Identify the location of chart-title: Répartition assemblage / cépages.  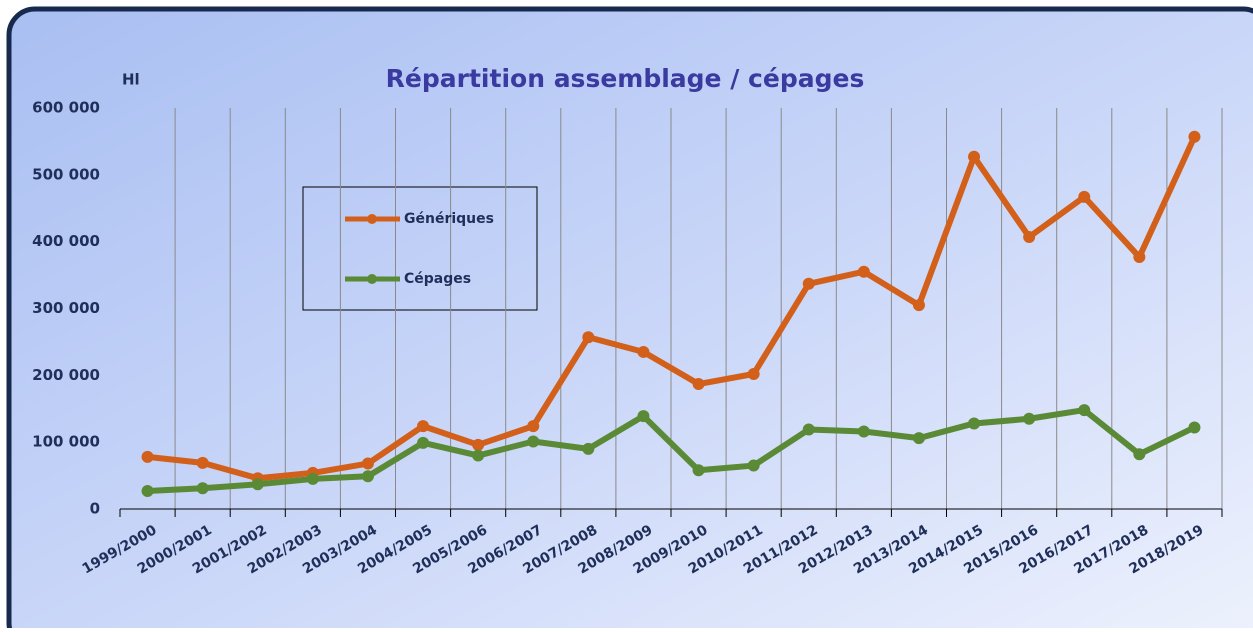
(625, 78).